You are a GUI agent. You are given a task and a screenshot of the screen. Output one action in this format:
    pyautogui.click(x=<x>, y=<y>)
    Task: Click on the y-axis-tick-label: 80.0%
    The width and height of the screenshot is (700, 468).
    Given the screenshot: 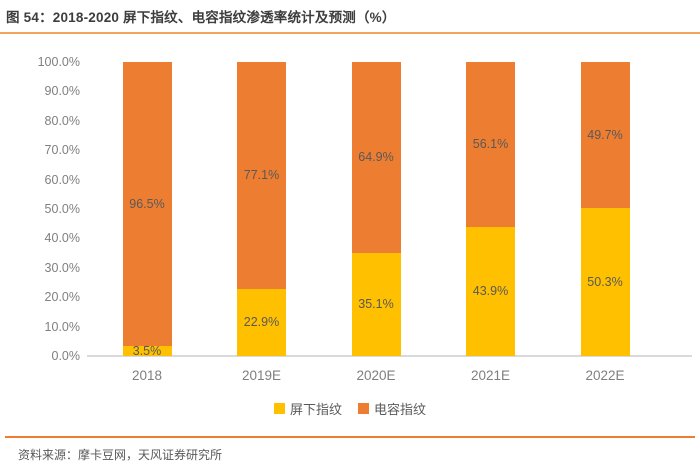 What is the action you would take?
    pyautogui.click(x=62, y=120)
    